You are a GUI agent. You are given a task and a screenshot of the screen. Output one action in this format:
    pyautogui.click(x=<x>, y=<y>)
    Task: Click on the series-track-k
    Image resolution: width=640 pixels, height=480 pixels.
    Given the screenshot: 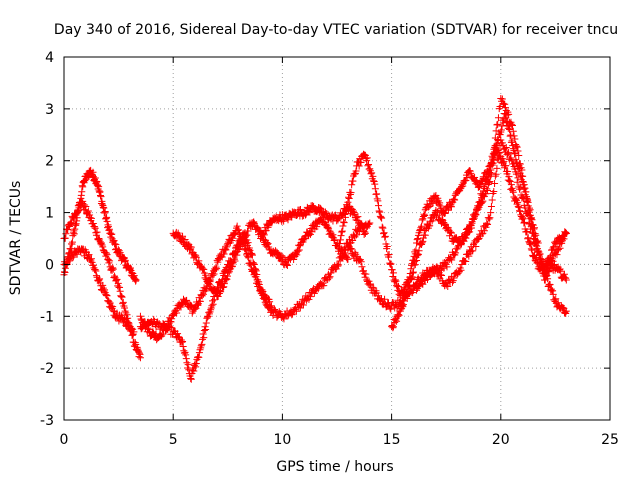 What is the action you would take?
    pyautogui.click(x=479, y=239)
    